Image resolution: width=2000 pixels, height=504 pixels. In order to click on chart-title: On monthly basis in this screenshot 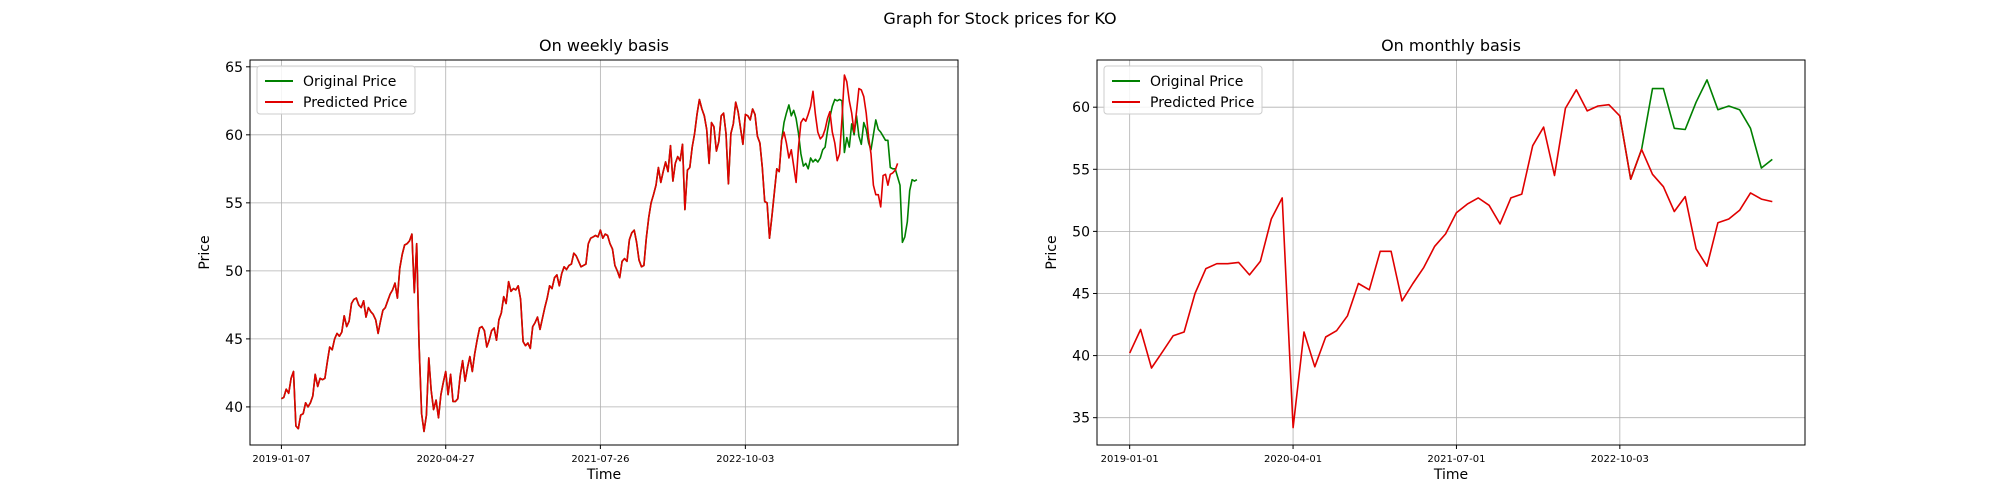, I will do `click(1451, 45)`.